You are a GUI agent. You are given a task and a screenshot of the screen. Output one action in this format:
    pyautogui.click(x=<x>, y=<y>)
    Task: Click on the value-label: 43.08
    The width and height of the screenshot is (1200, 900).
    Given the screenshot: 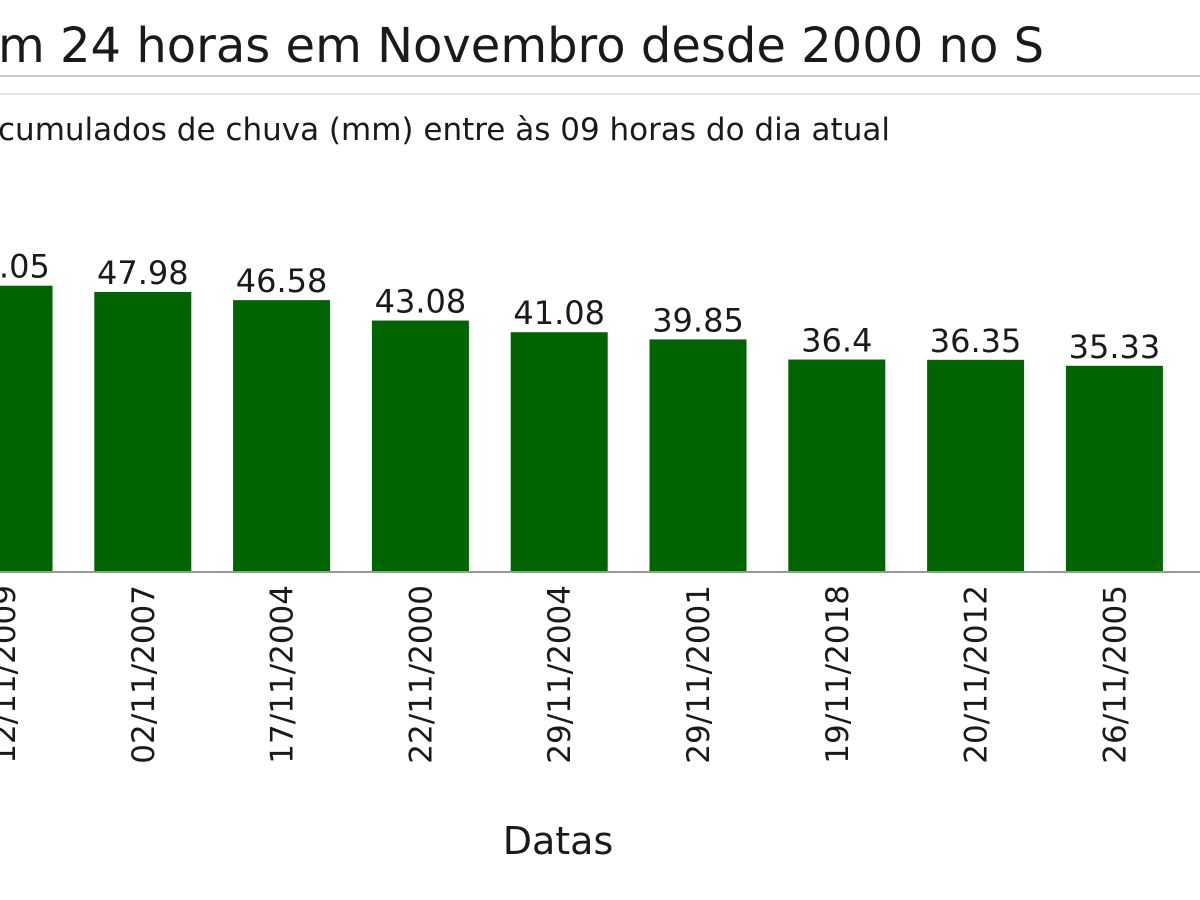 What is the action you would take?
    pyautogui.click(x=421, y=302)
    